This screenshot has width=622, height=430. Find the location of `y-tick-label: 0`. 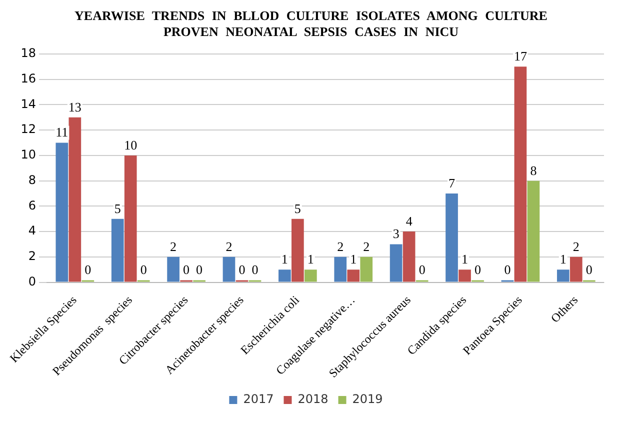

y-tick-label: 0 is located at coordinates (32, 281).